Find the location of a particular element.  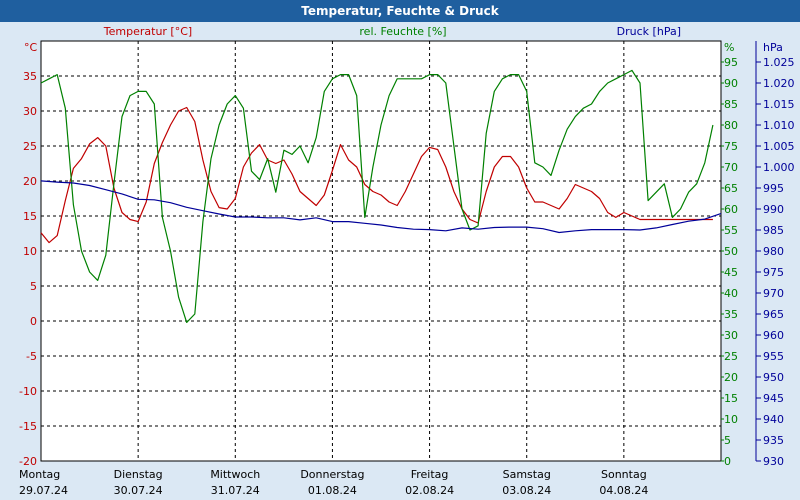

pressure-unit: hPa is located at coordinates (773, 47).